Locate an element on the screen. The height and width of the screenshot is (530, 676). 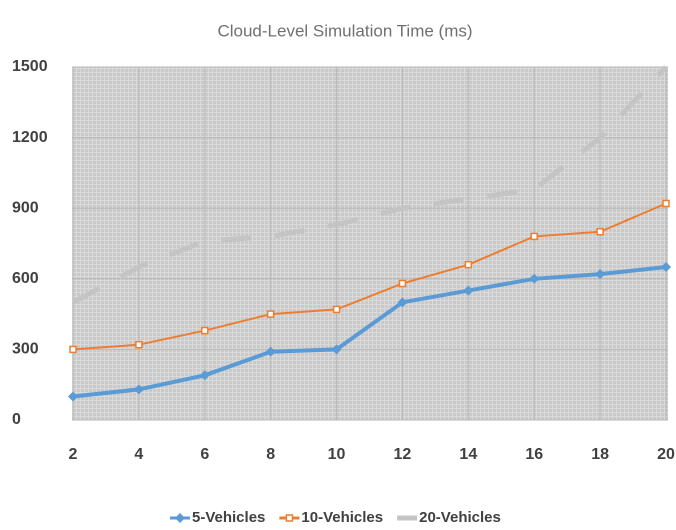
legend-label: 5-Vehicles is located at coordinates (228, 517).